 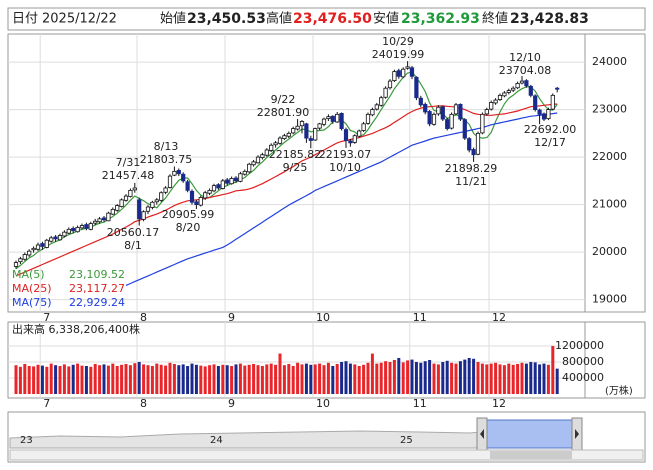 What do you see at coordinates (283, 112) in the screenshot?
I see `annotation-value: 22801.90` at bounding box center [283, 112].